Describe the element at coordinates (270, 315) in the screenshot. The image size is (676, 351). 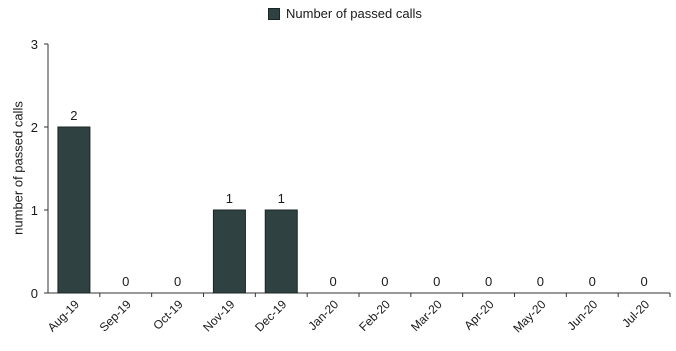
I see `x-tick-label: Dec-19` at that location.